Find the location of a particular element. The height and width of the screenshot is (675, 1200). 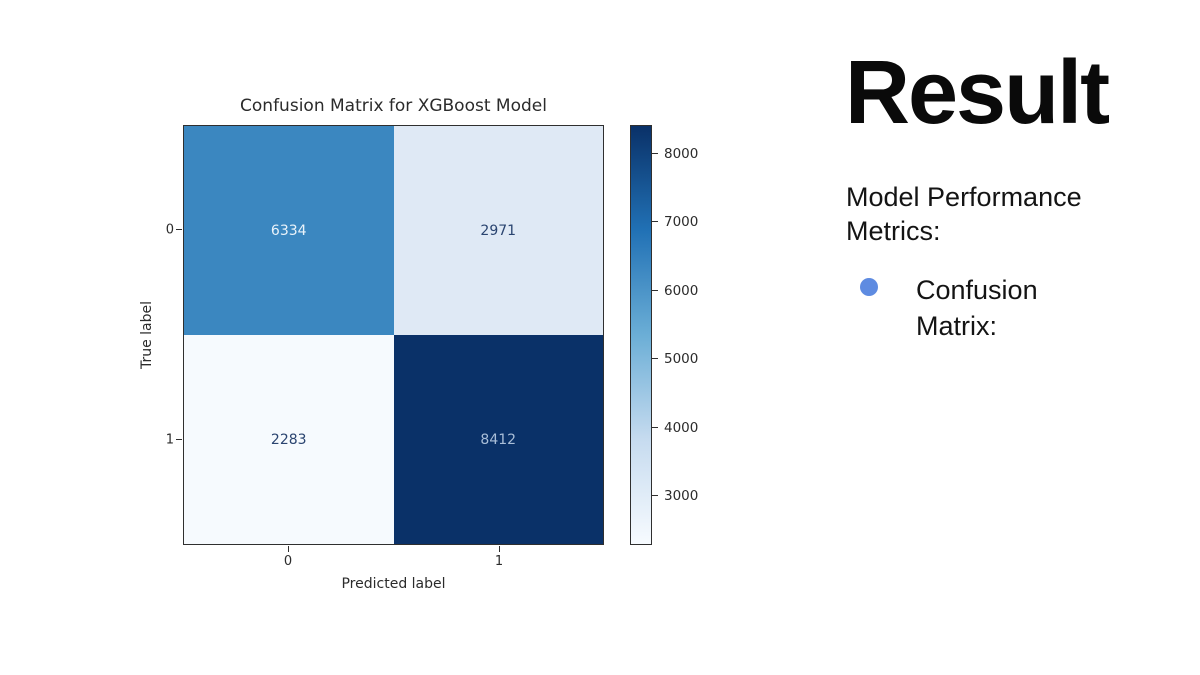

cell-value: 2971 is located at coordinates (498, 230).